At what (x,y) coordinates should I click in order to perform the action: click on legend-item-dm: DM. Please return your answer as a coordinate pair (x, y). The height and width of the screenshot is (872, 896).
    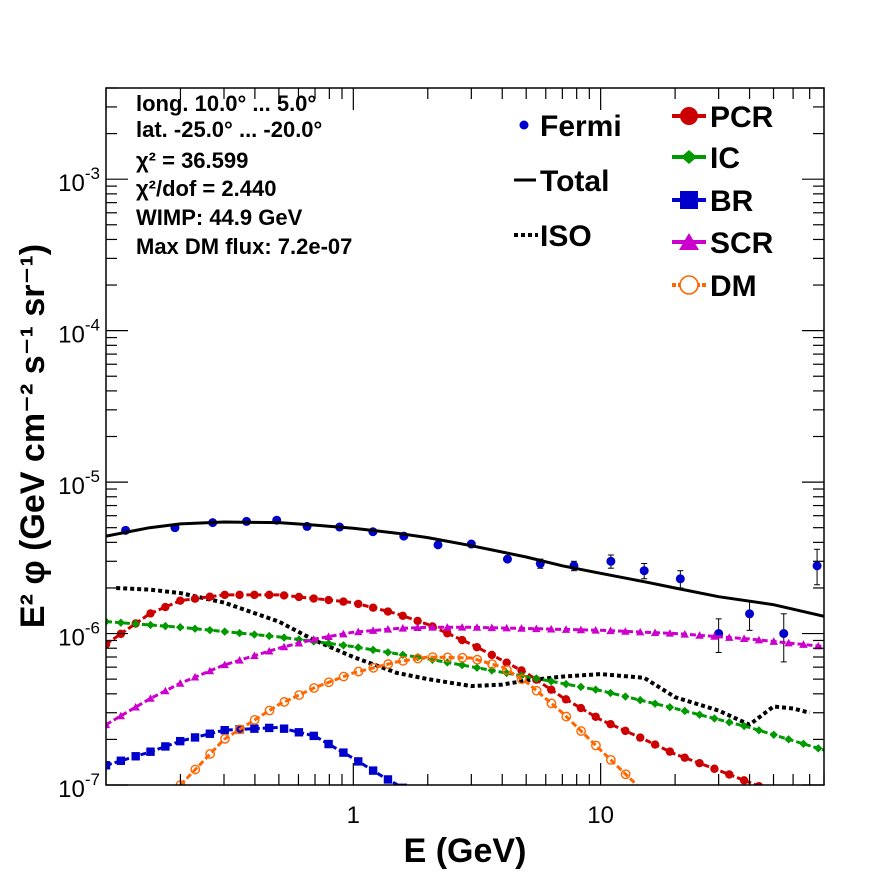
    Looking at the image, I should click on (714, 286).